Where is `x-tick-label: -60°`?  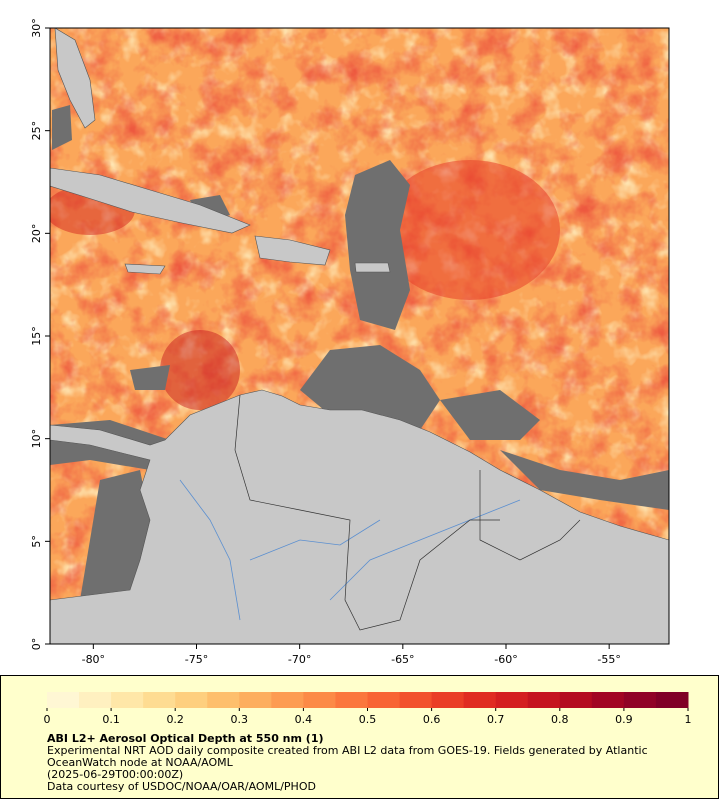 x-tick-label: -60° is located at coordinates (505, 659).